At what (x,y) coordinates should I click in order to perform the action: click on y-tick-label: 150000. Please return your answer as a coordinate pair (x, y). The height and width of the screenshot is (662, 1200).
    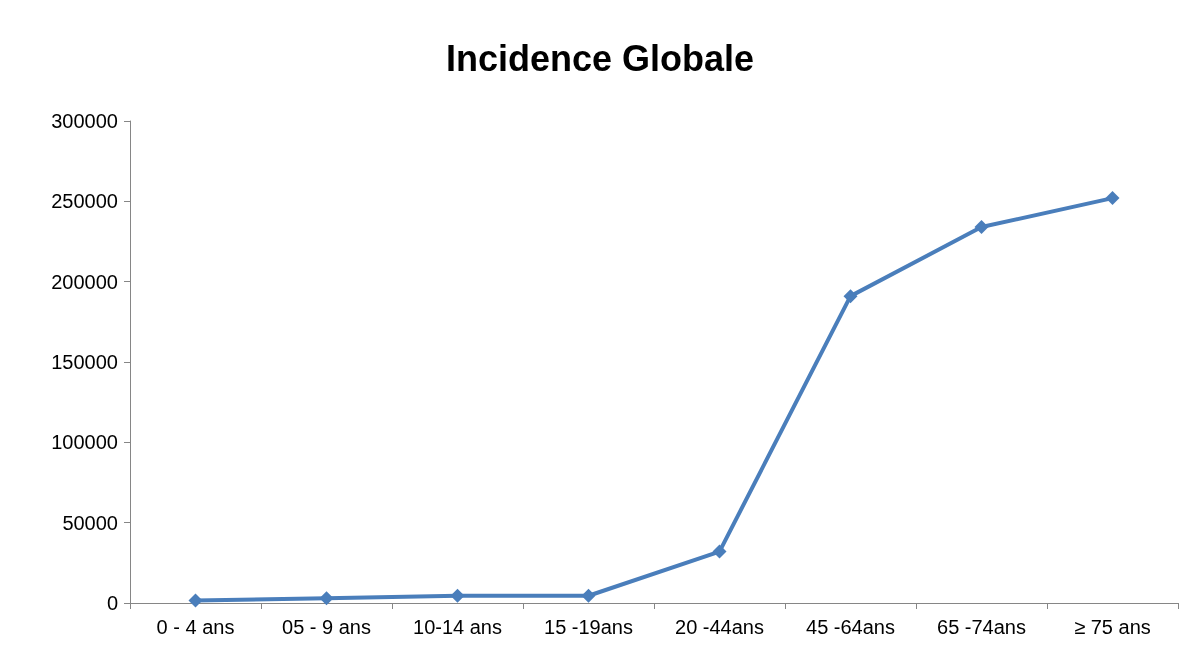
    Looking at the image, I should click on (84, 362).